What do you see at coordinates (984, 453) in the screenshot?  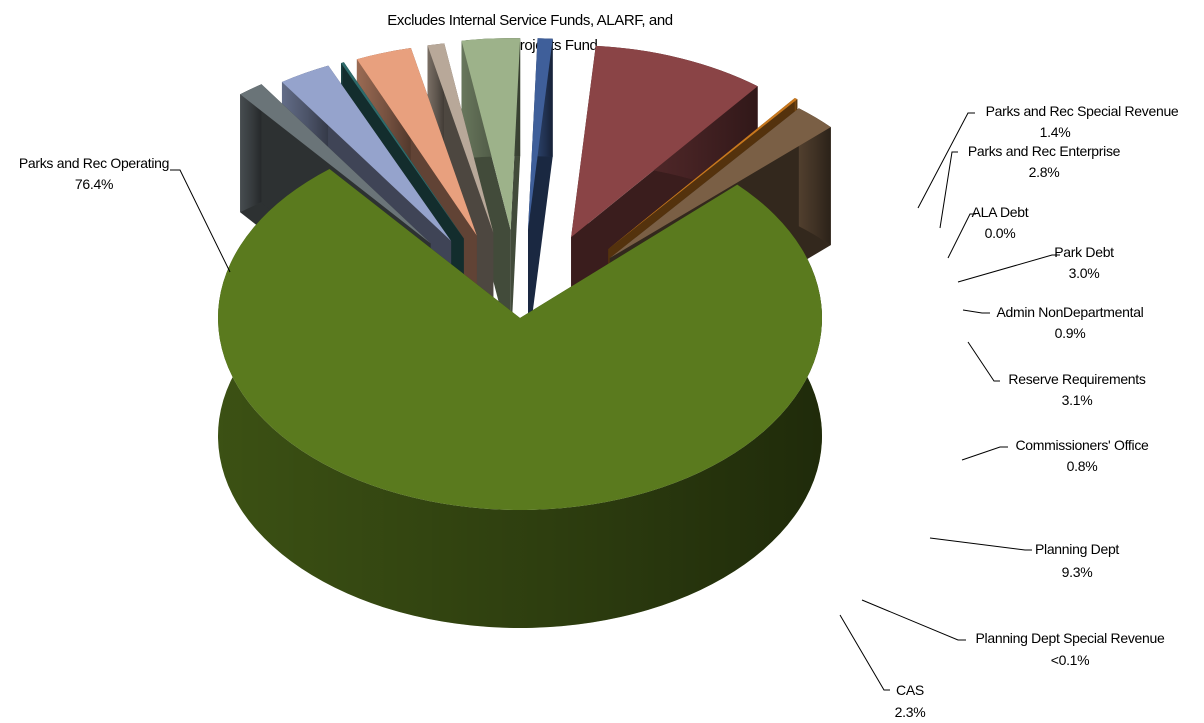 I see `leader-commissioners-office` at bounding box center [984, 453].